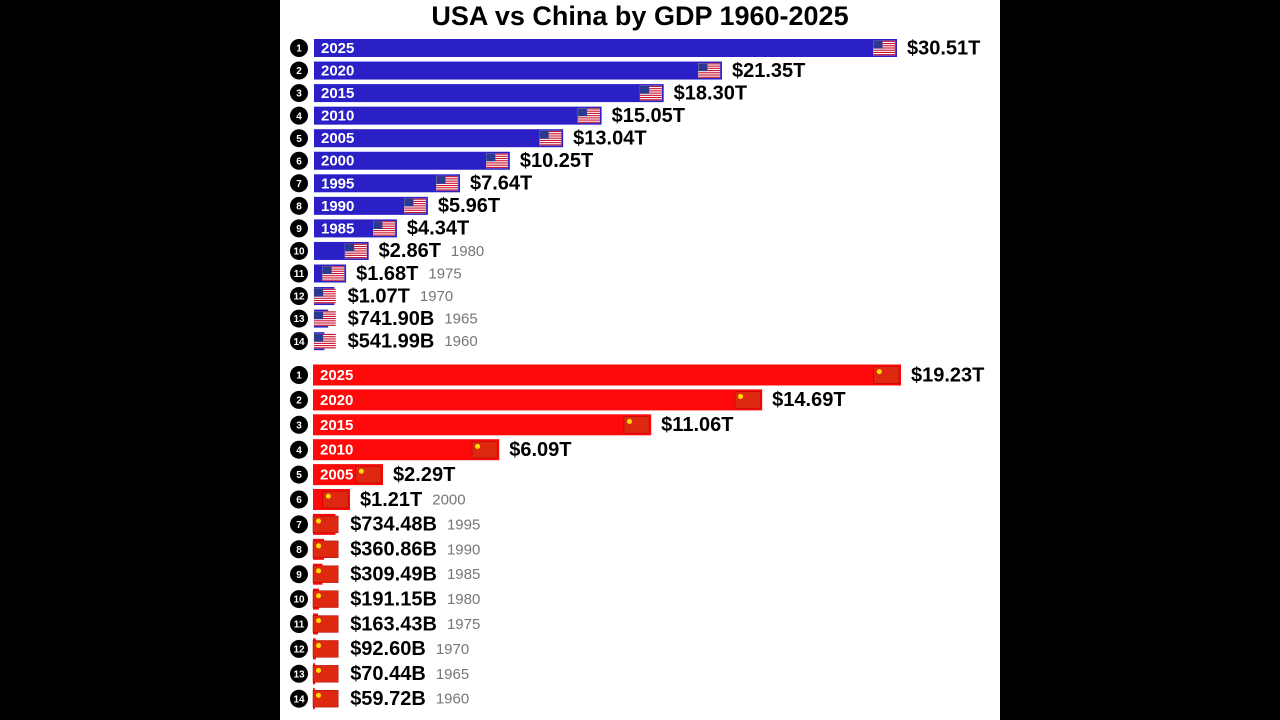 This screenshot has height=720, width=1280. What do you see at coordinates (299, 650) in the screenshot?
I see `rank-label: 12` at bounding box center [299, 650].